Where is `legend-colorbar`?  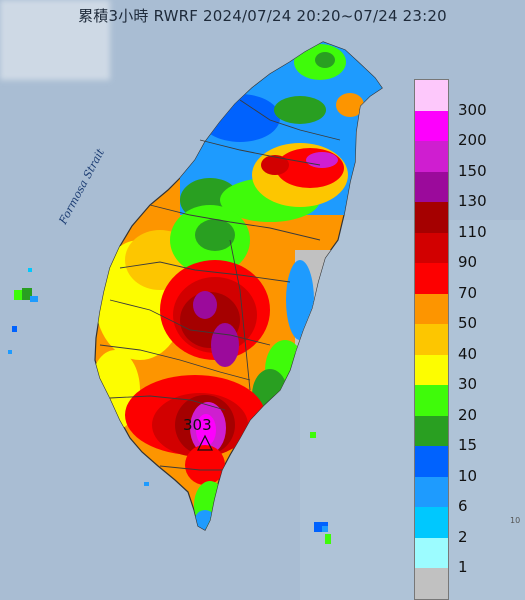 legend-colorbar is located at coordinates (431, 339).